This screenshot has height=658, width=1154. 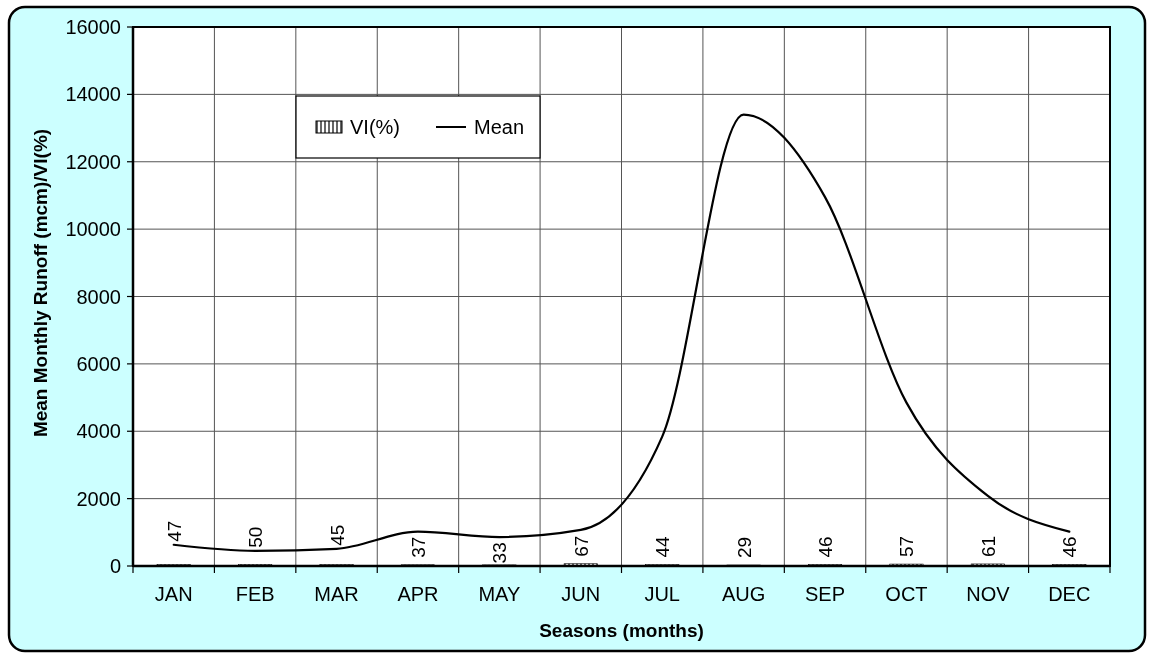 I want to click on x-tick-label: JUL, so click(x=662, y=594).